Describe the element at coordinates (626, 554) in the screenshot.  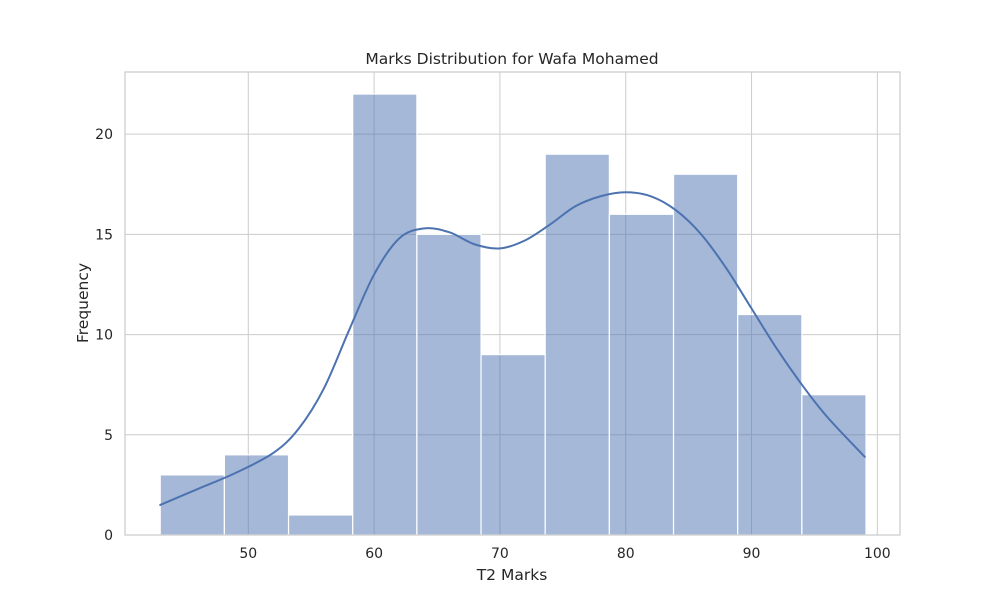
I see `x-tick-label: 80` at that location.